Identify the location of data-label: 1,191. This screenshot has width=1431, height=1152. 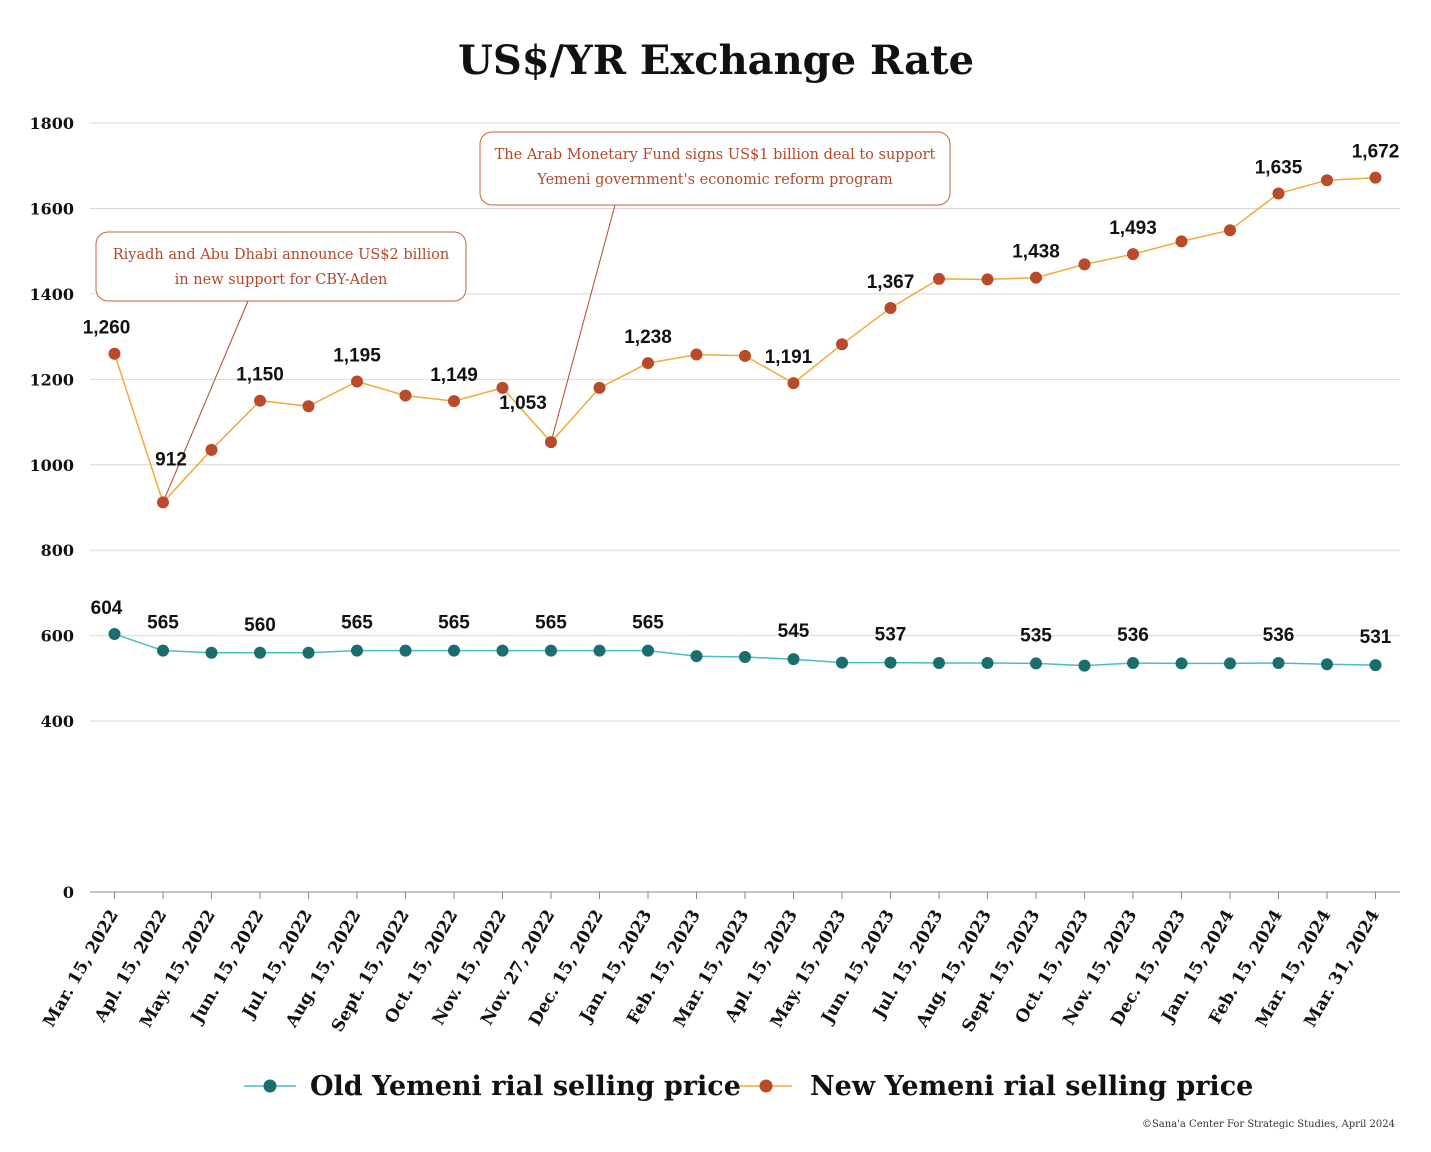
(789, 357).